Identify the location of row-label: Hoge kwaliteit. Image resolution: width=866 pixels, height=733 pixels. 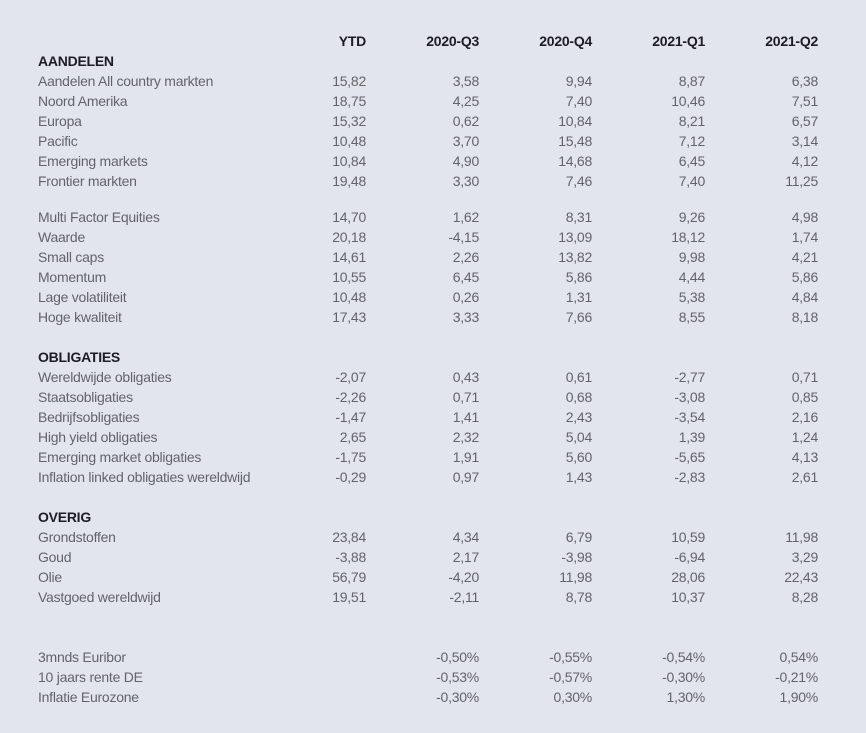
(80, 317).